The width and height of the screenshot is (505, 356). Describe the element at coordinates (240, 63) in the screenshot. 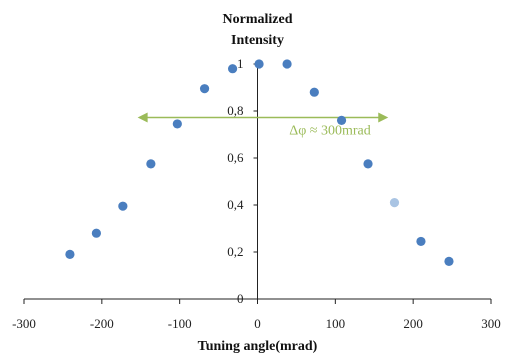

I see `y-tick-label: 1` at that location.